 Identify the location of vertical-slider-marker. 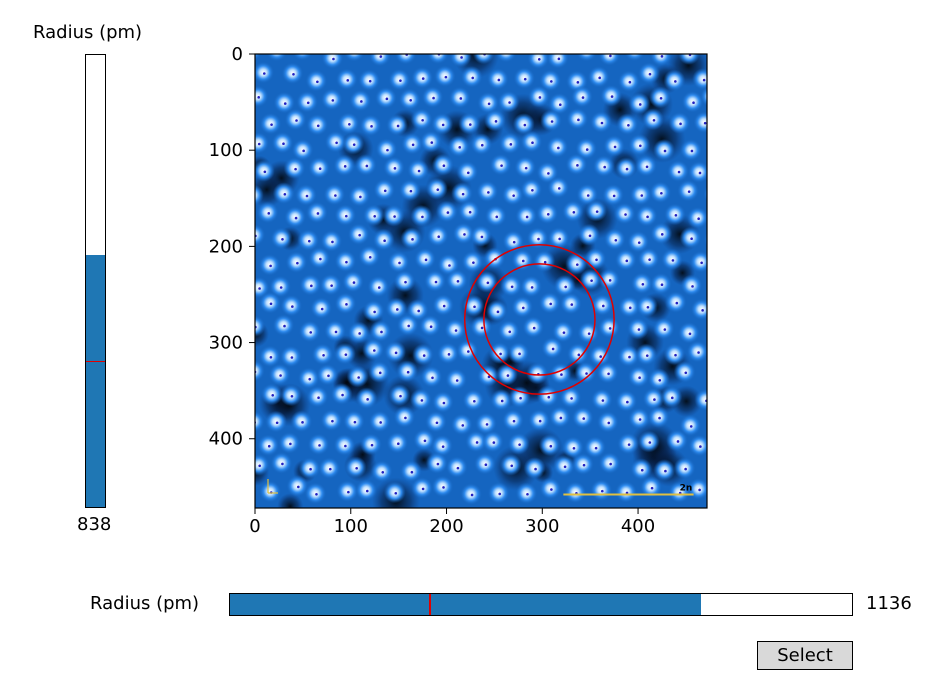
(95, 361).